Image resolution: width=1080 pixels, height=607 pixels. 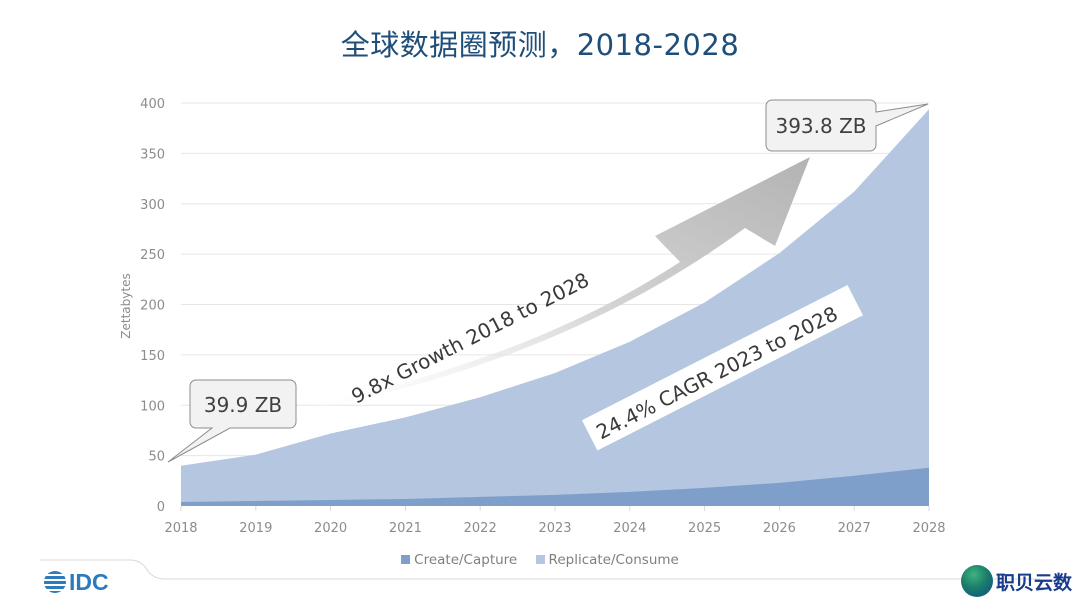 I want to click on callout-end-value: 393.8 ZB, so click(x=820, y=126).